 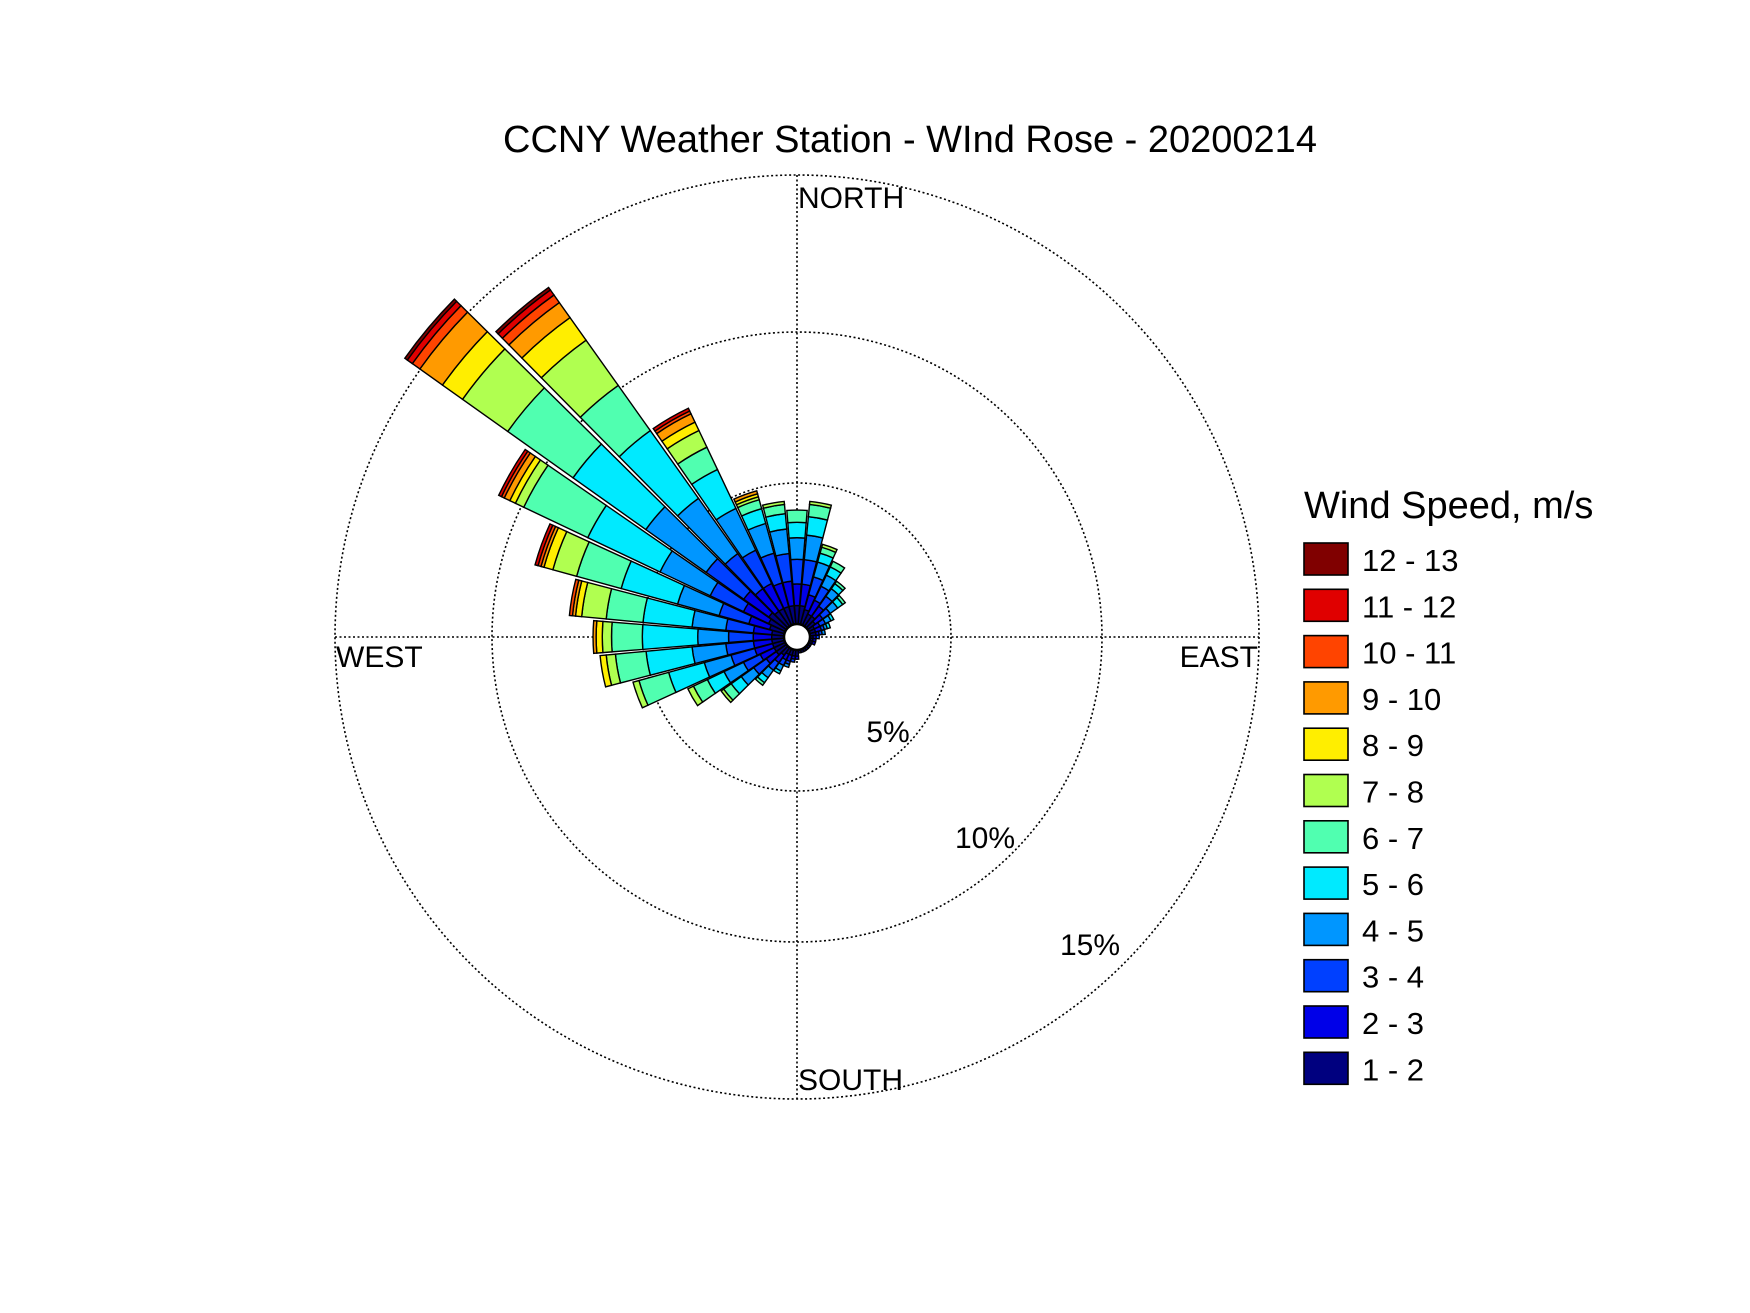 What do you see at coordinates (887, 732) in the screenshot?
I see `ring-label-5: 5%` at bounding box center [887, 732].